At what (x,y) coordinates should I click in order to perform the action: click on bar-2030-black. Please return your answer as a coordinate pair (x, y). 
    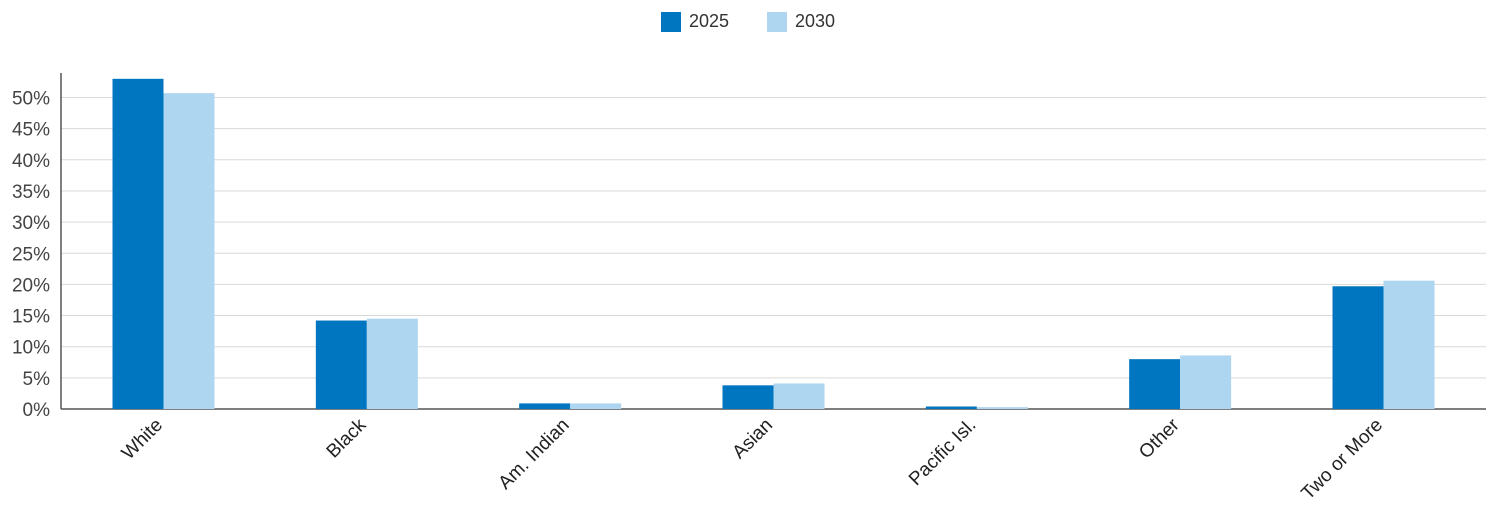
    Looking at the image, I should click on (392, 363).